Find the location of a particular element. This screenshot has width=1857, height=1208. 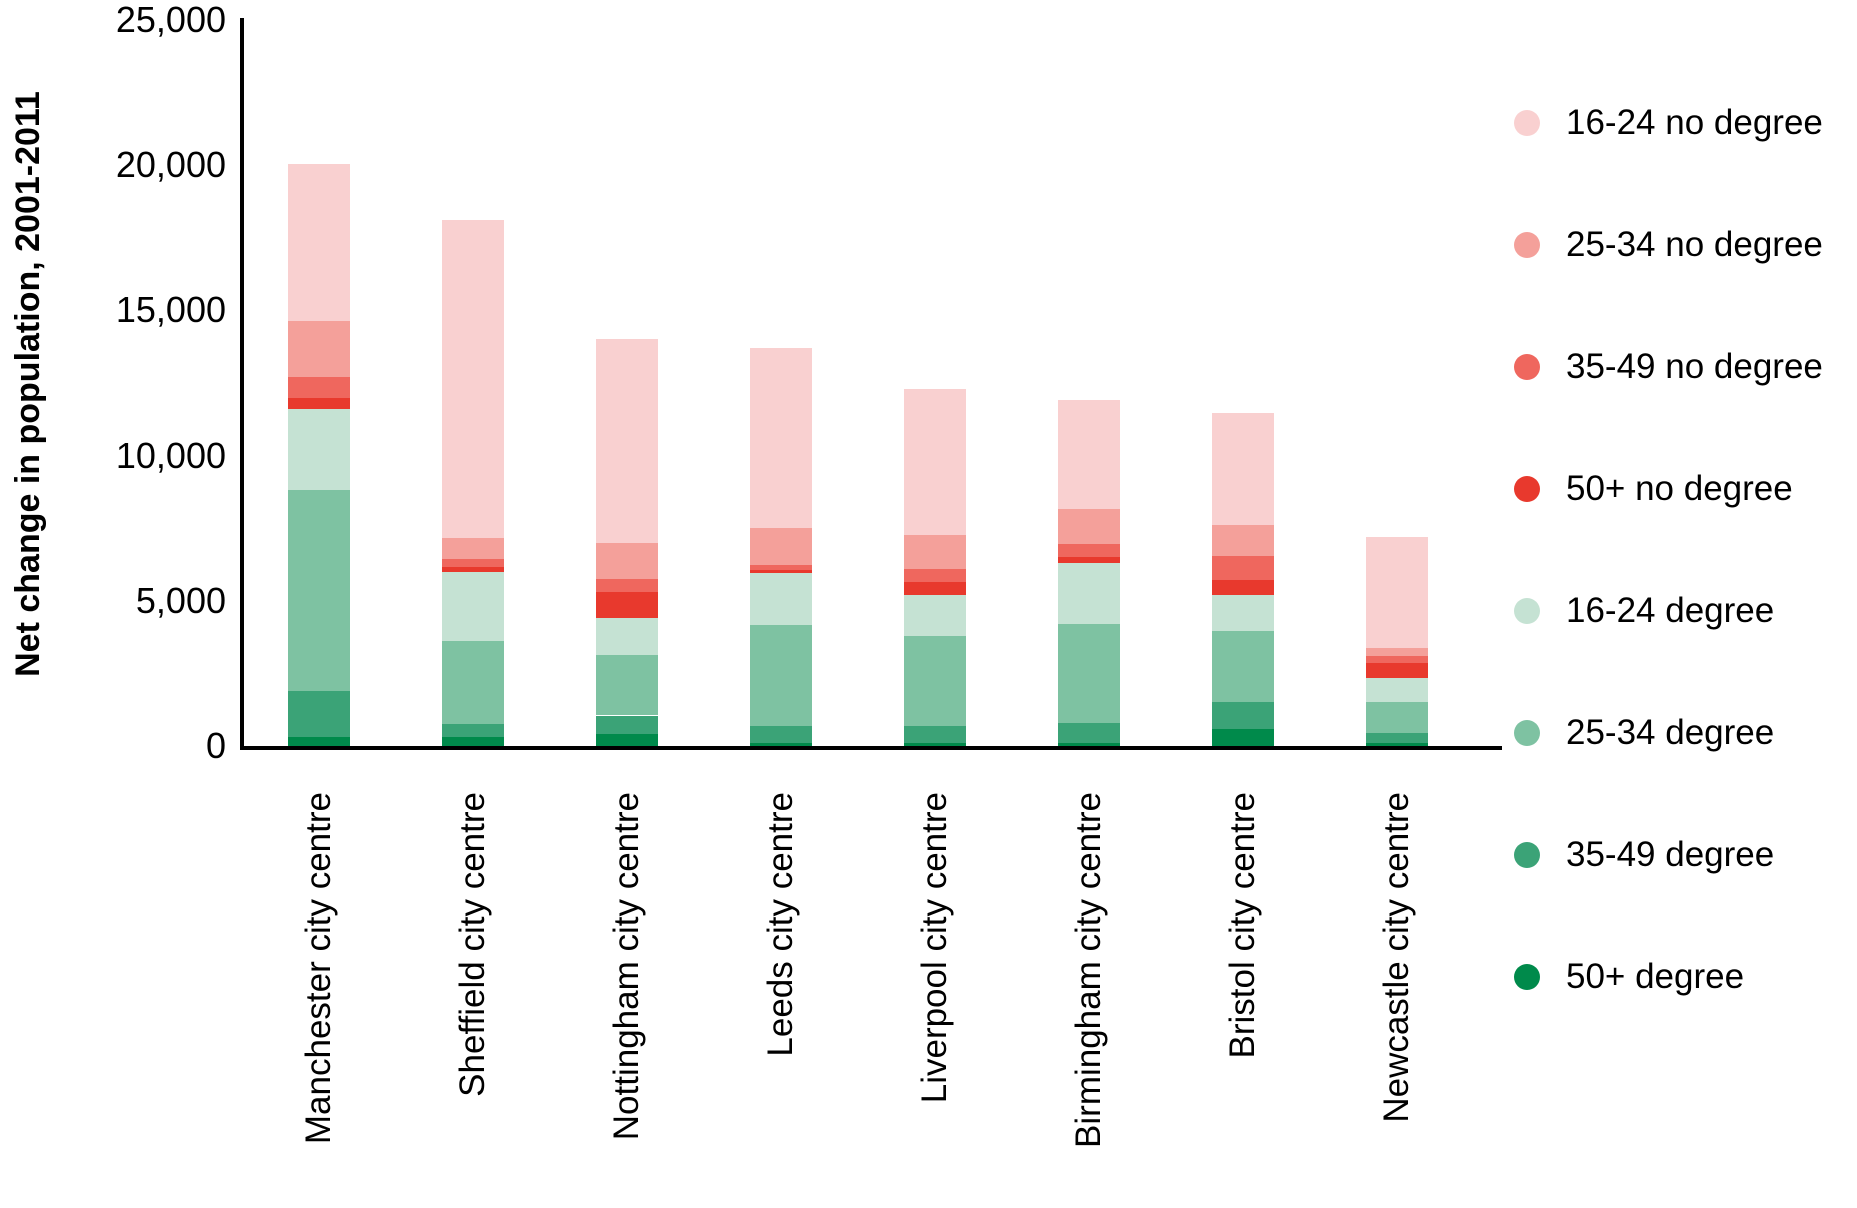

x-category-label: Newcastle city centre is located at coordinates (1396, 957).